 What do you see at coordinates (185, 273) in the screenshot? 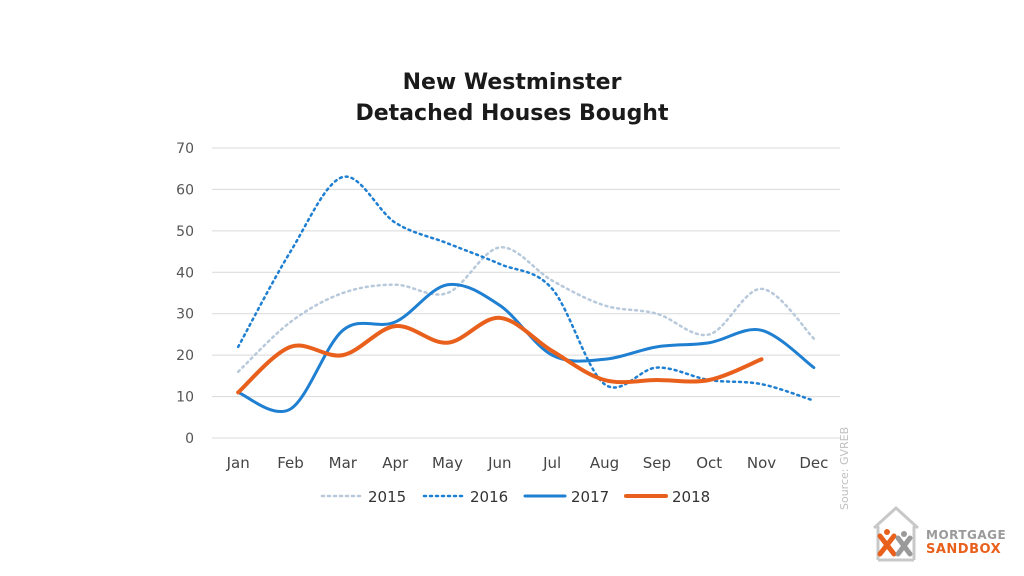
I see `y-tick-label: 40` at bounding box center [185, 273].